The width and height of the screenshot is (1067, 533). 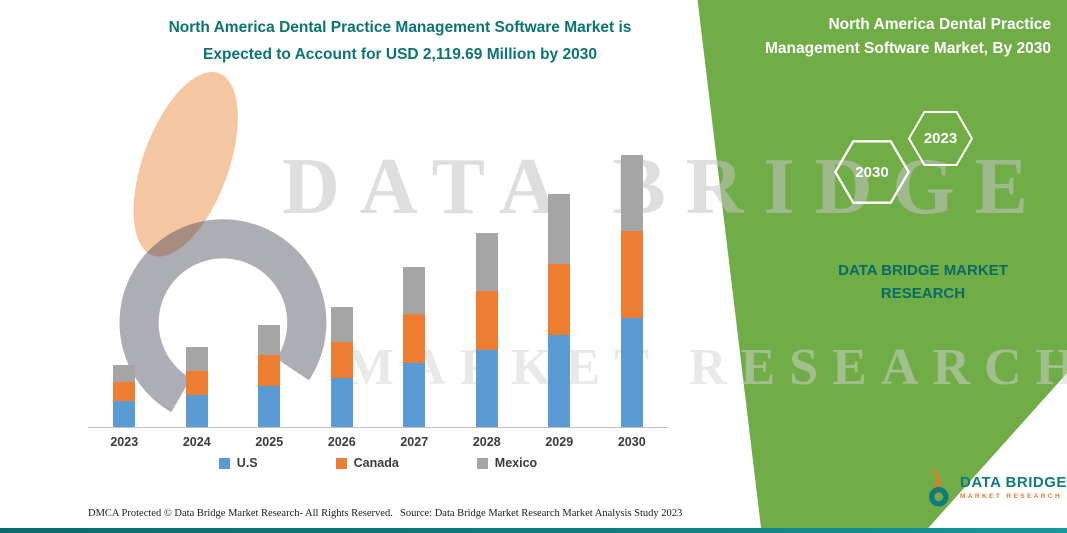 I want to click on hexagon-2023-label: 2023, so click(x=940, y=138).